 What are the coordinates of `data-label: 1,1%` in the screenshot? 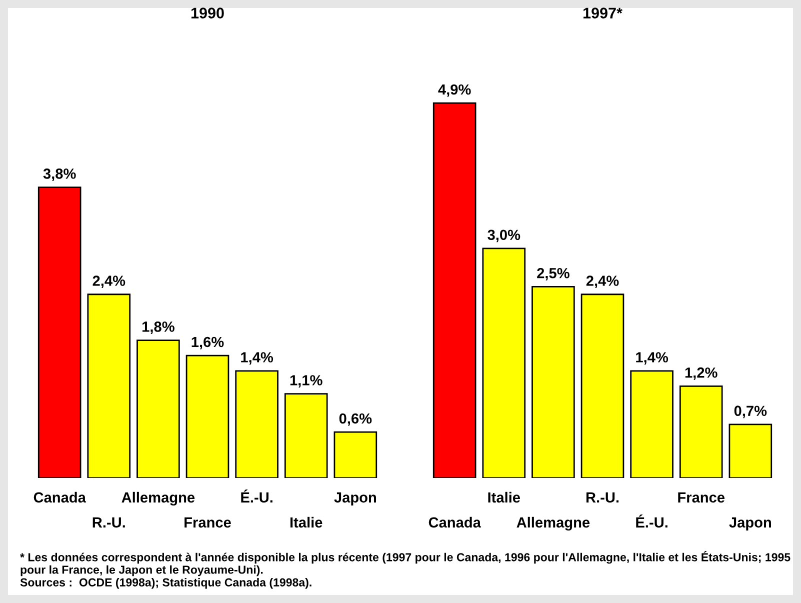 It's located at (306, 381).